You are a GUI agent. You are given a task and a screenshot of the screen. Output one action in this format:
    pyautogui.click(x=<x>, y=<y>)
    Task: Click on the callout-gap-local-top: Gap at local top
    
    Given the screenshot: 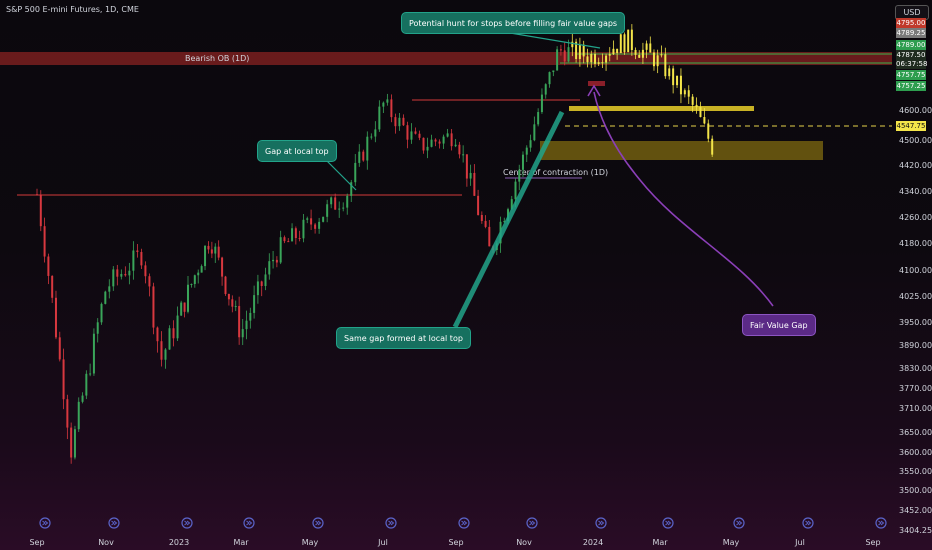 What is the action you would take?
    pyautogui.click(x=297, y=151)
    